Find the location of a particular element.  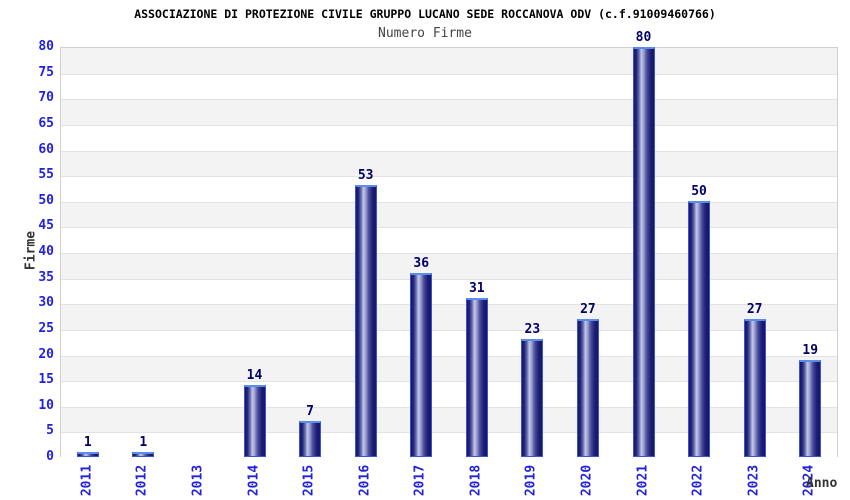

y-tick-45: 45 is located at coordinates (46, 226).